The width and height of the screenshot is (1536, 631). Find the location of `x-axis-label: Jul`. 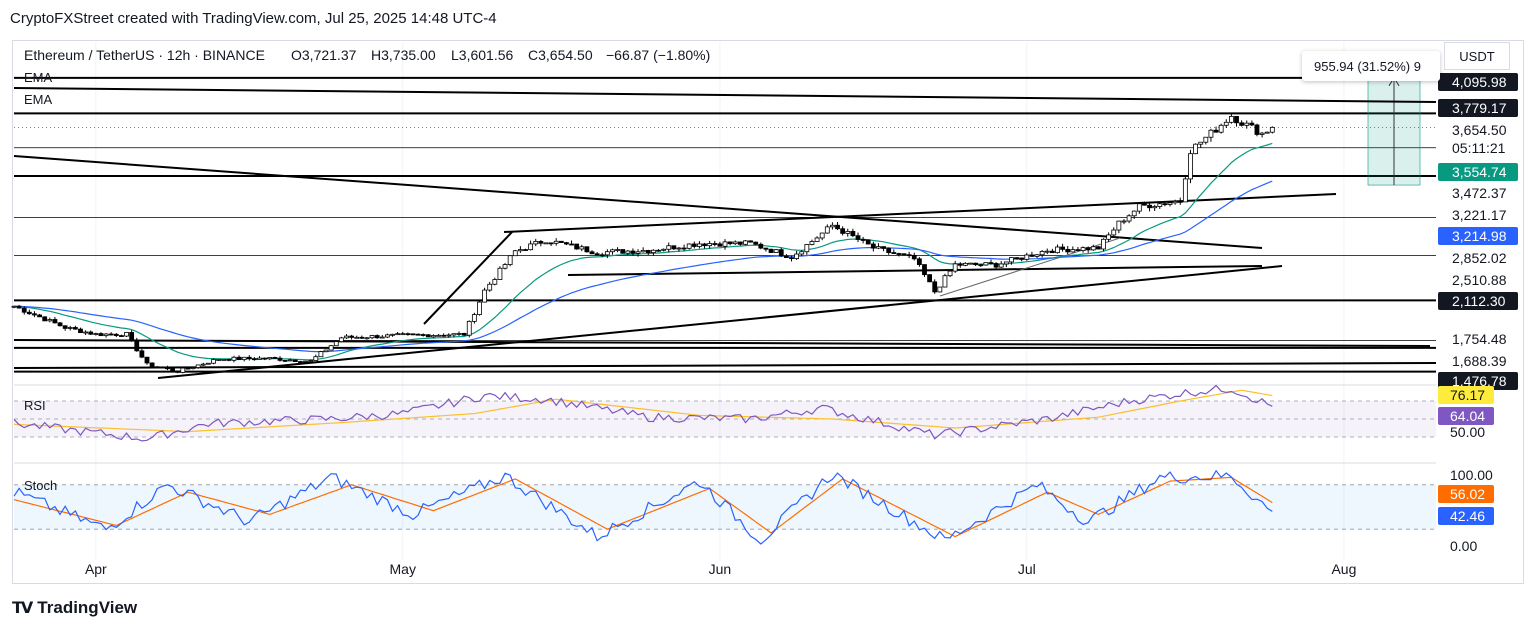

x-axis-label: Jul is located at coordinates (1027, 569).